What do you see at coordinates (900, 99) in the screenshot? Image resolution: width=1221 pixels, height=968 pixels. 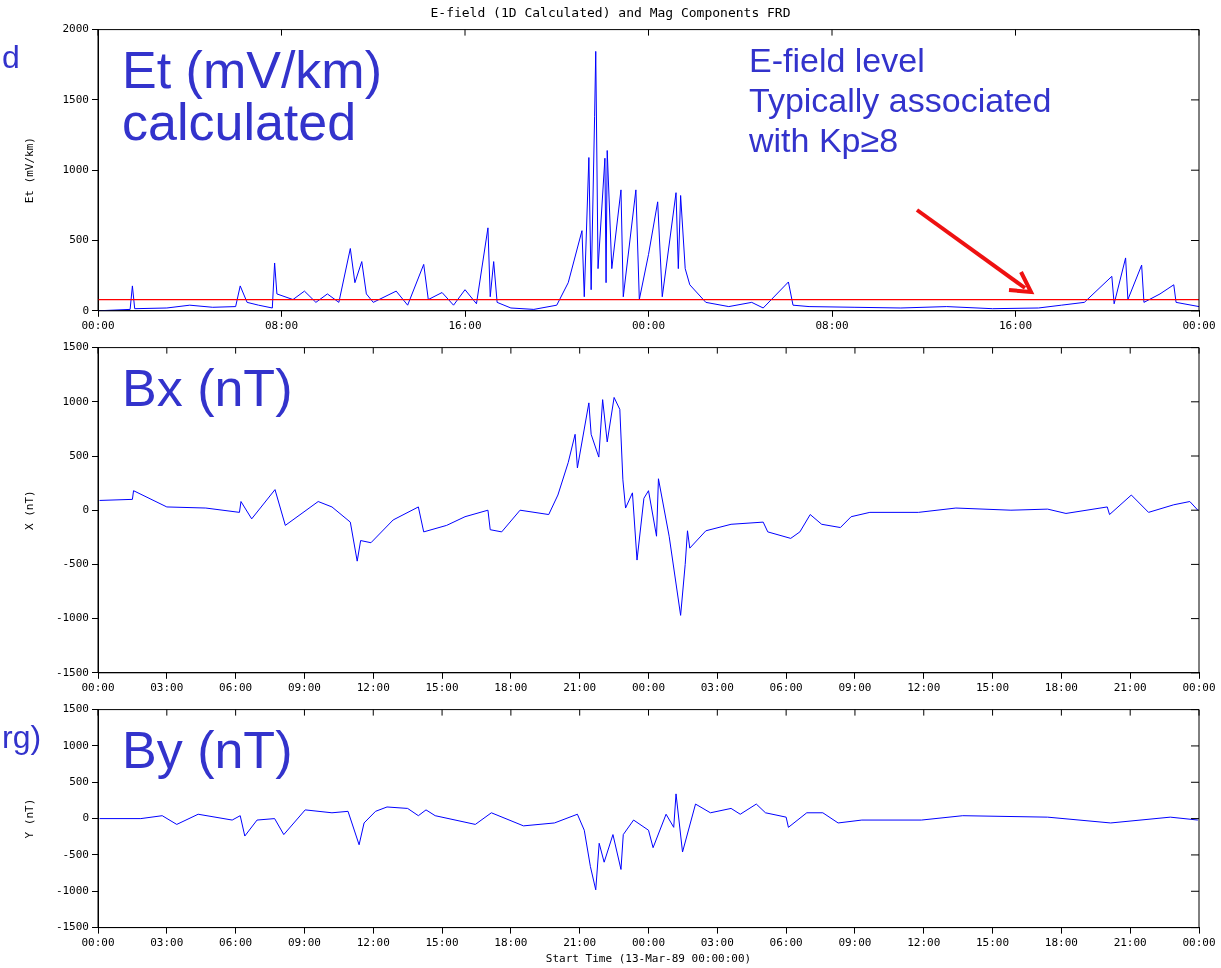 I see `annotation: E-field level Typically associated with Kp≥8` at bounding box center [900, 99].